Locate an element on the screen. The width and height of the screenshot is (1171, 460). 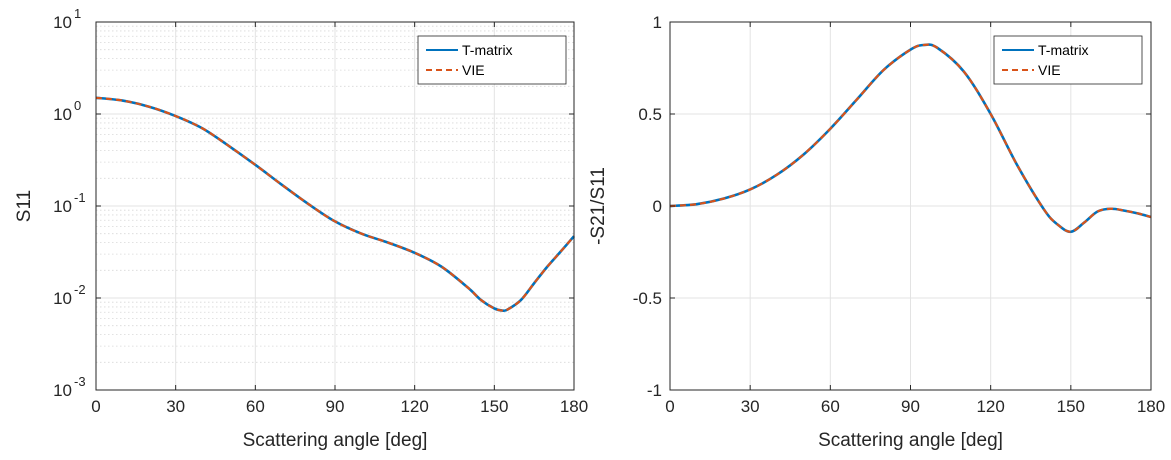
y-tick-label: 0 is located at coordinates (657, 206).